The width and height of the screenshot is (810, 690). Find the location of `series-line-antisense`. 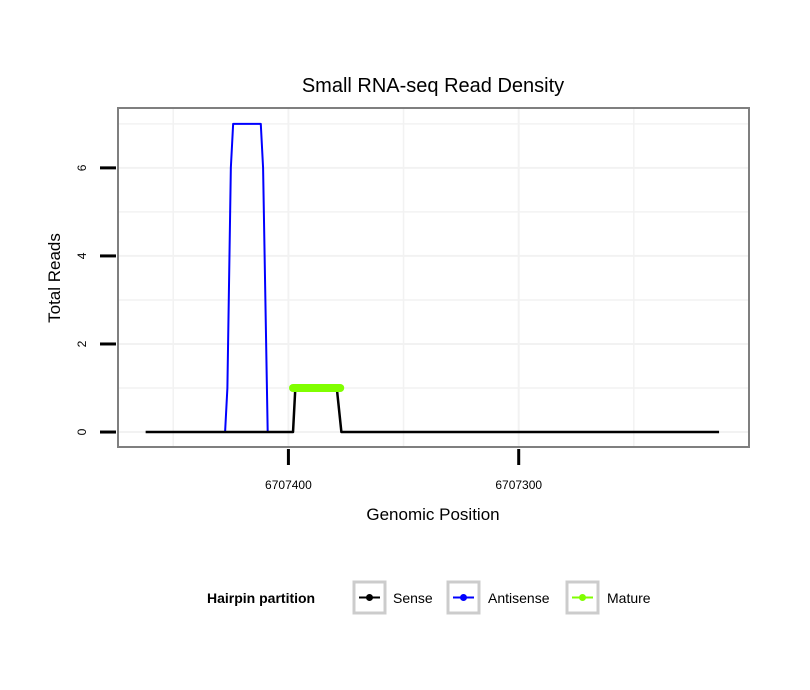

series-line-antisense is located at coordinates (246, 277).